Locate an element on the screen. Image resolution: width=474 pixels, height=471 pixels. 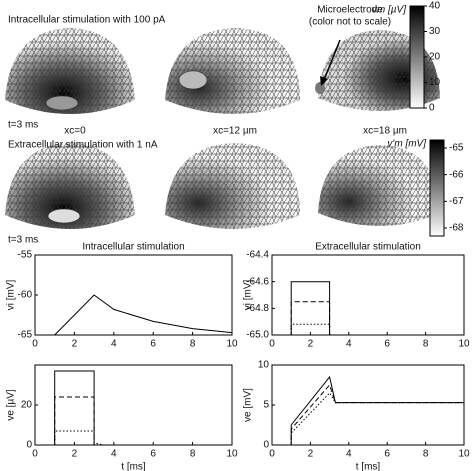
y-tick-label: -60 is located at coordinates (25, 295).